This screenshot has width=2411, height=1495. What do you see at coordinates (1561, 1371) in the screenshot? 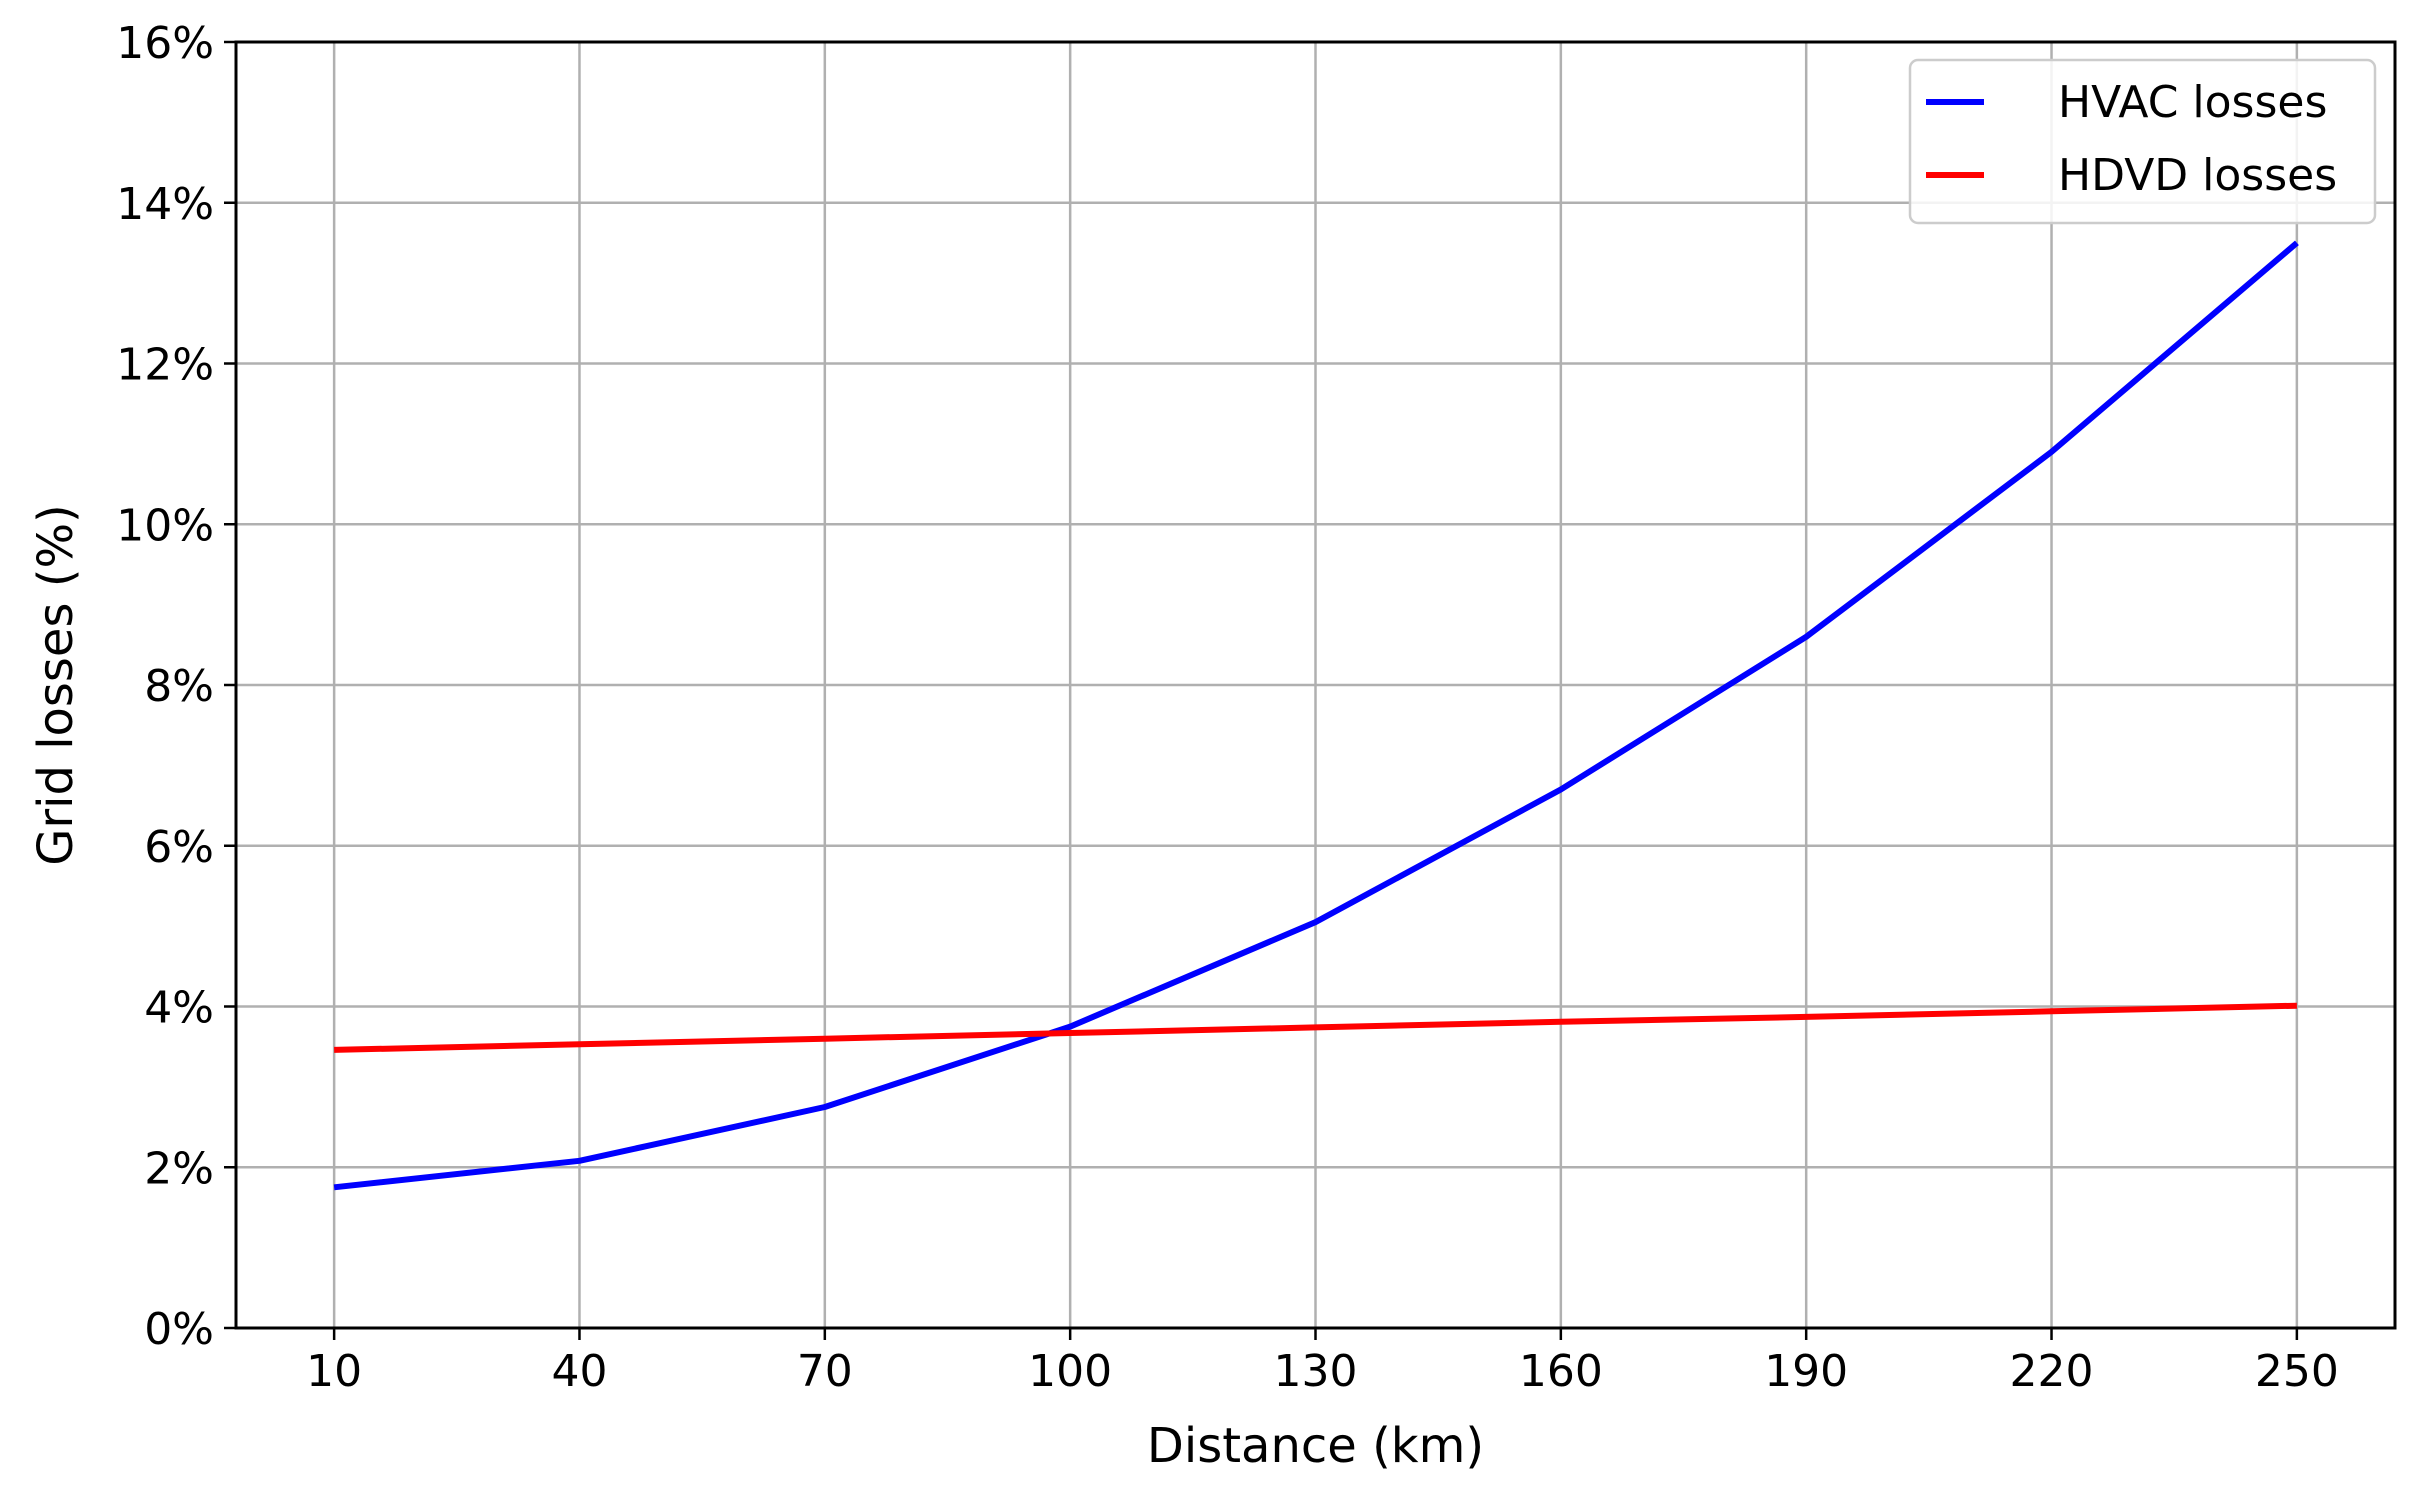
I see `x-tick-label: 160` at bounding box center [1561, 1371].